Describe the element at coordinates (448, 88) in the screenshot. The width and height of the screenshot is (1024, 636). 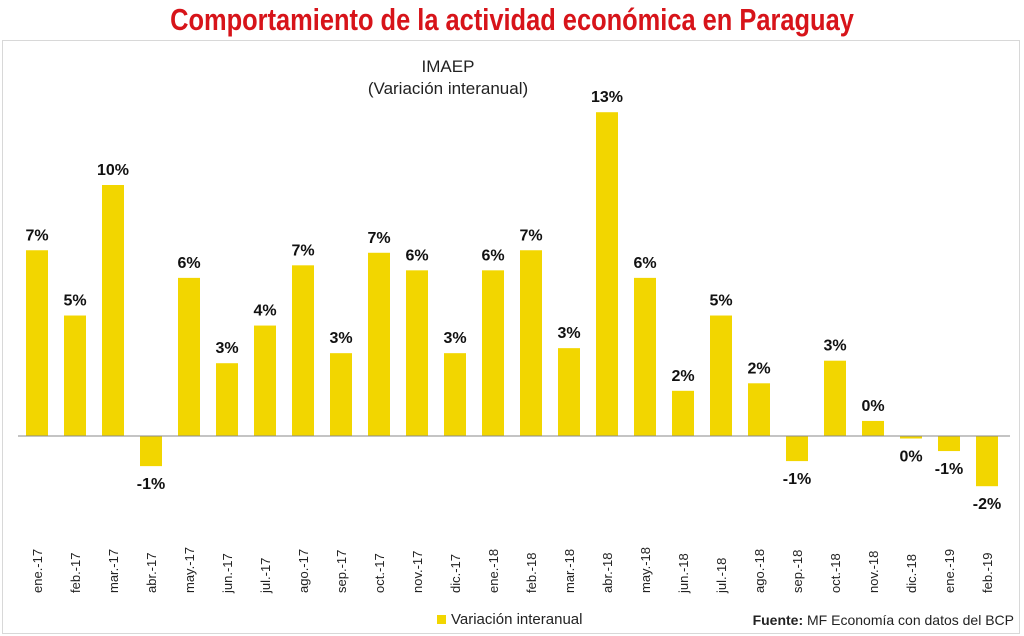
I see `chart-subtitle: (Variación interanual)` at that location.